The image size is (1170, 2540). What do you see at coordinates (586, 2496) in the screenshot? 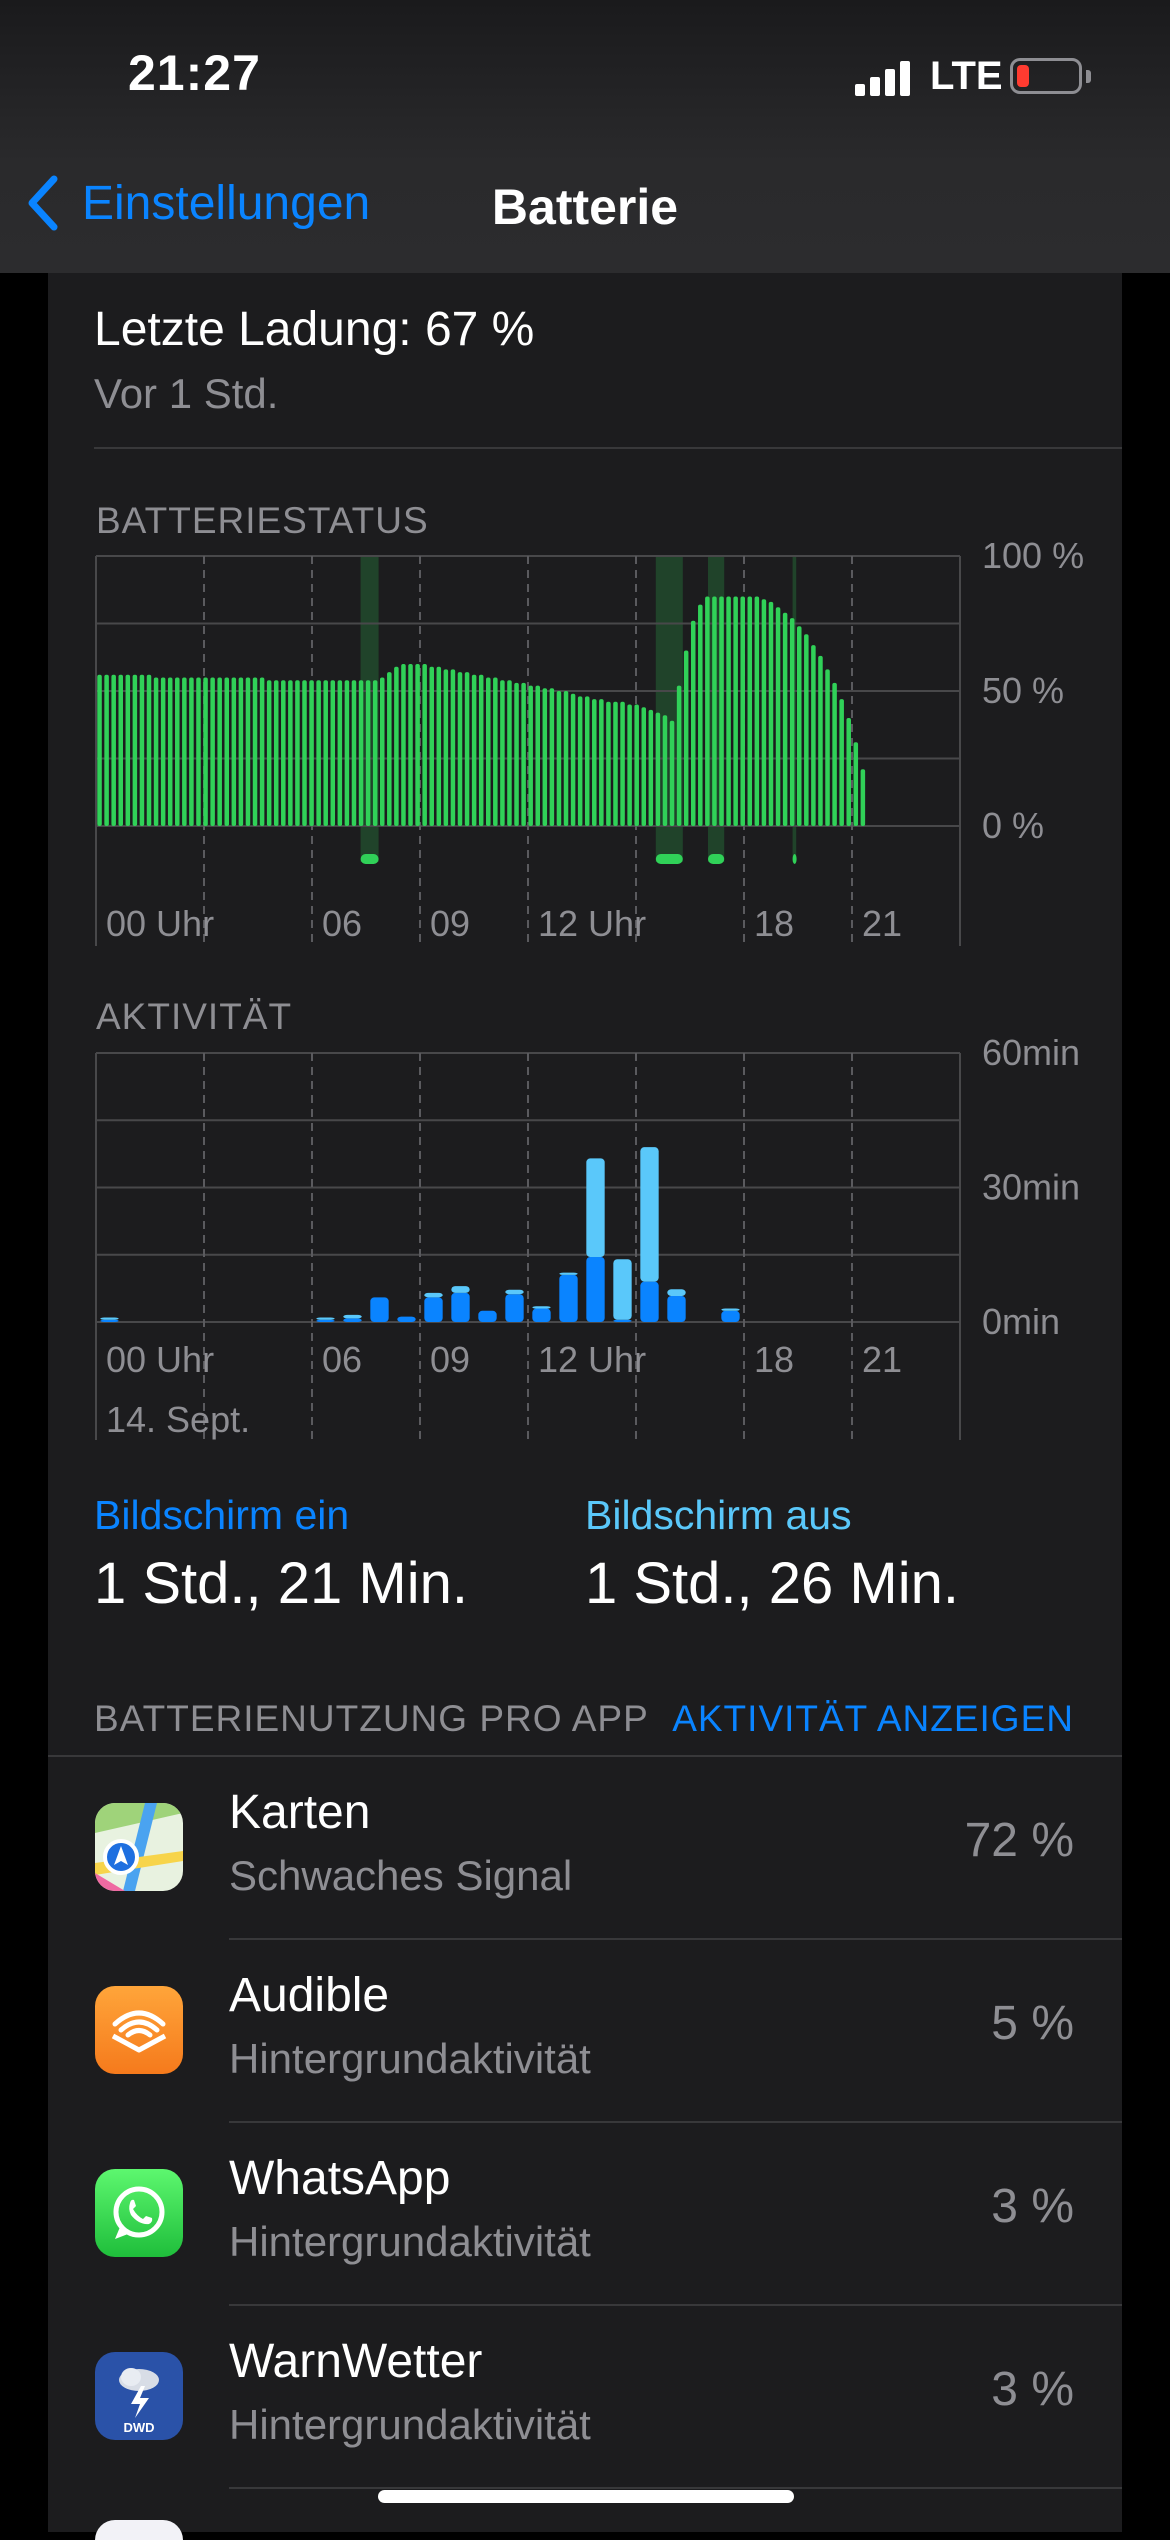
I see `home-indicator` at bounding box center [586, 2496].